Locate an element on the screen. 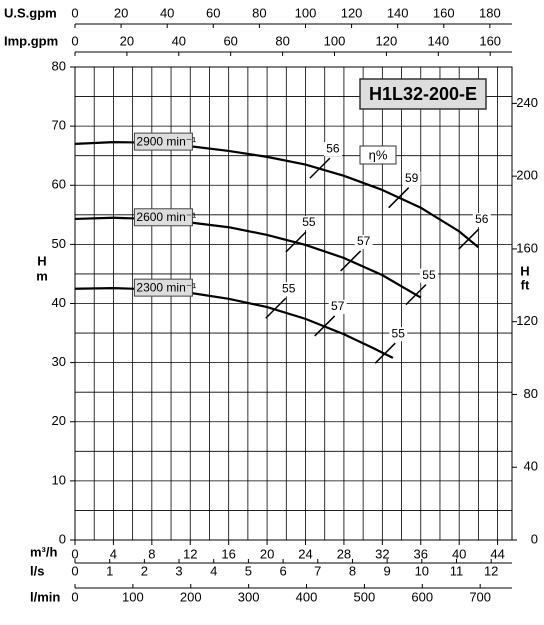 This screenshot has height=625, width=544. x-tick-label: 36 is located at coordinates (421, 553).